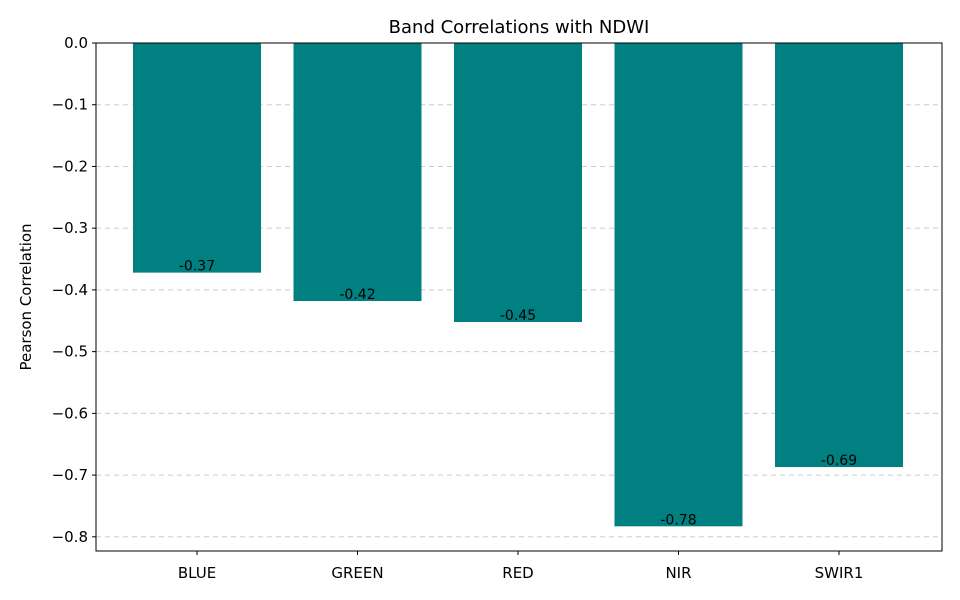  Describe the element at coordinates (678, 573) in the screenshot. I see `x-tick-label: NIR` at that location.